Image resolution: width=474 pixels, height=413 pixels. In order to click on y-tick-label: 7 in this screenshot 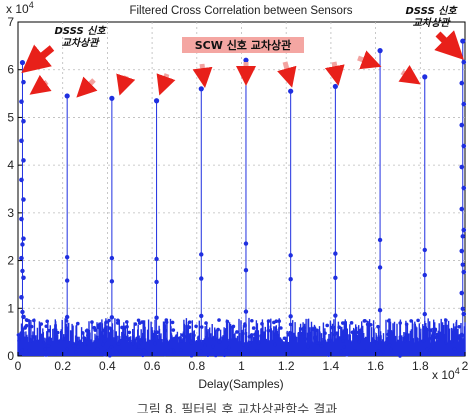, I will do `click(10, 22)`.